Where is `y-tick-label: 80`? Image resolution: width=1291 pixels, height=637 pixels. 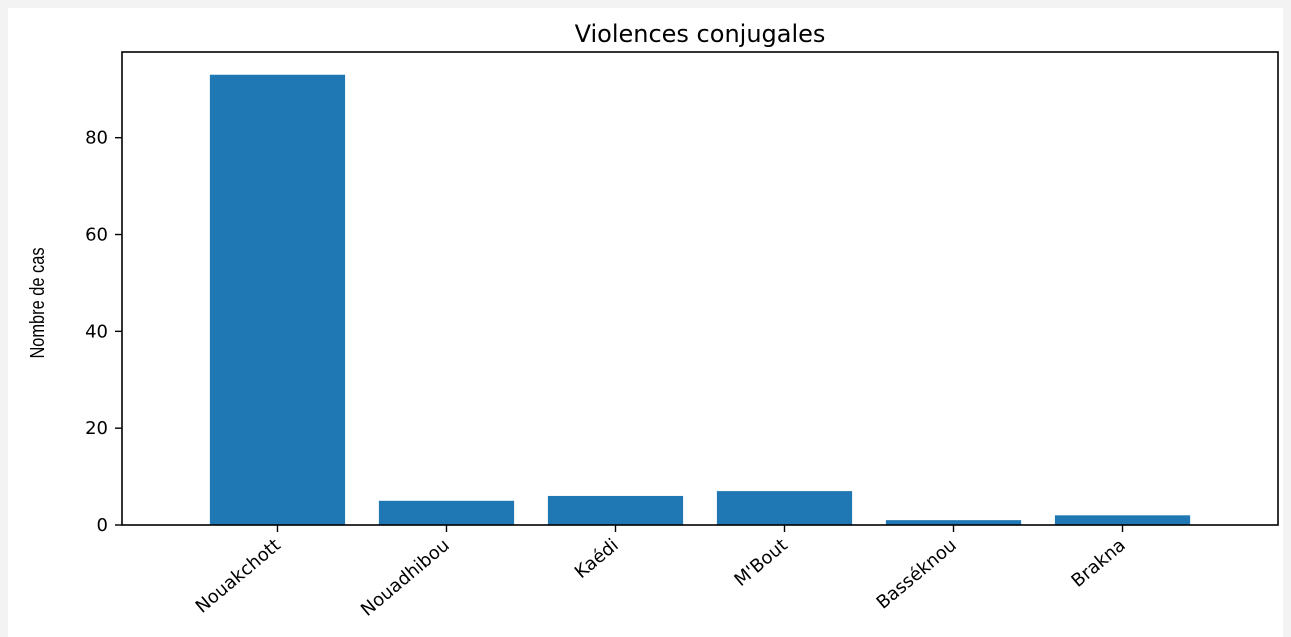 y-tick-label: 80 is located at coordinates (96, 138).